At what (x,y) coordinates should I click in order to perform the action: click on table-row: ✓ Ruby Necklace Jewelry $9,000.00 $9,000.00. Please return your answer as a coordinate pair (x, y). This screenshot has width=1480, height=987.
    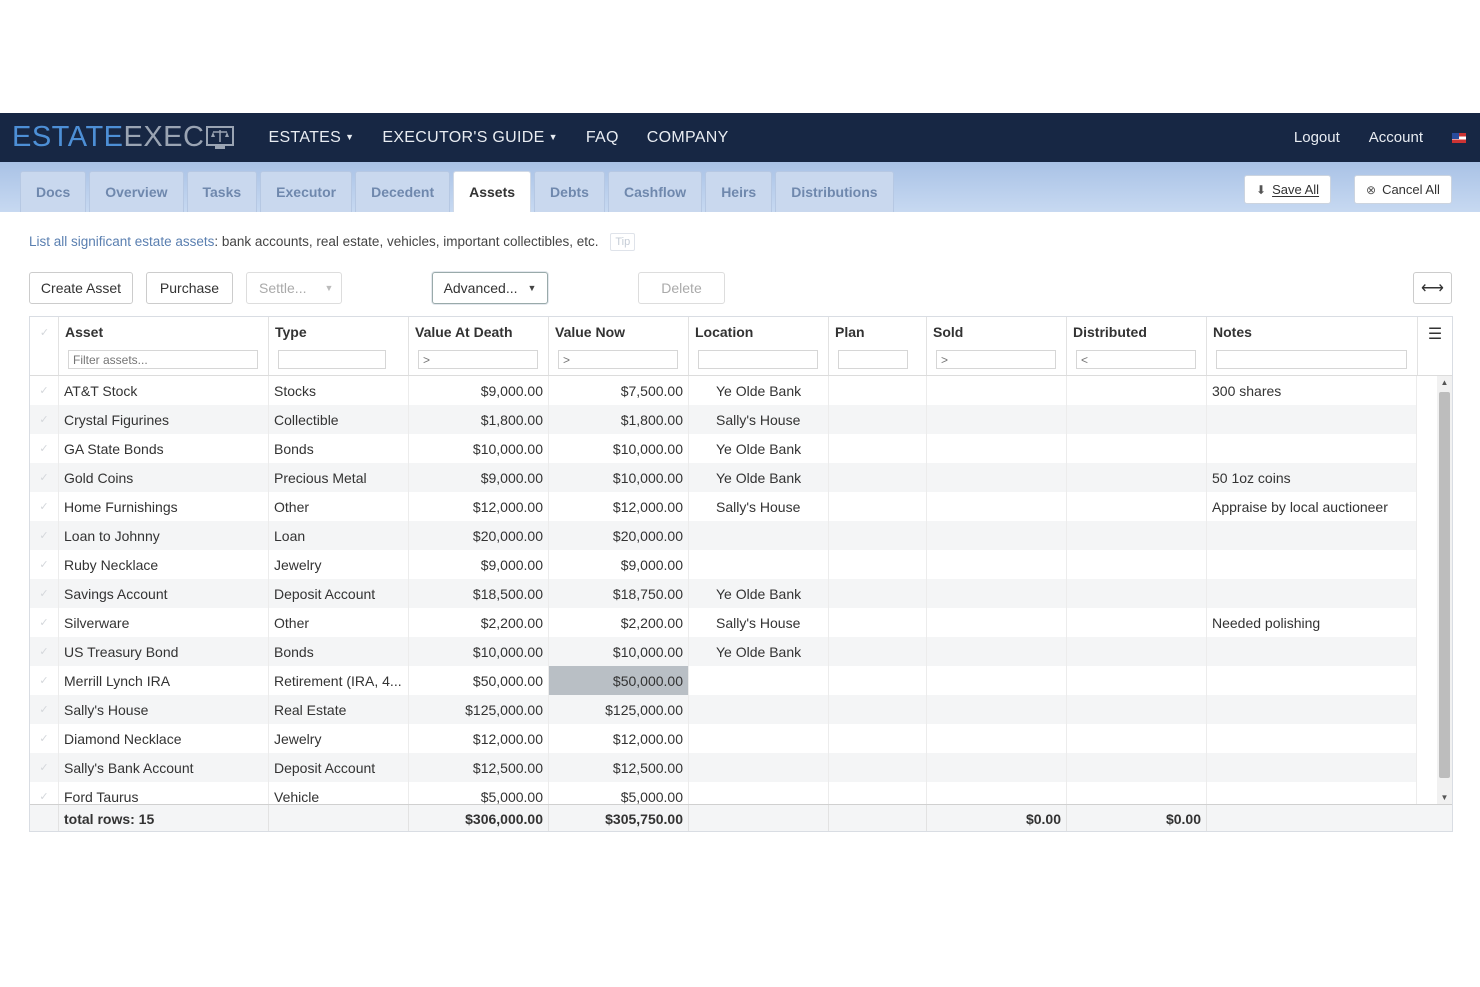
    Looking at the image, I should click on (723, 564).